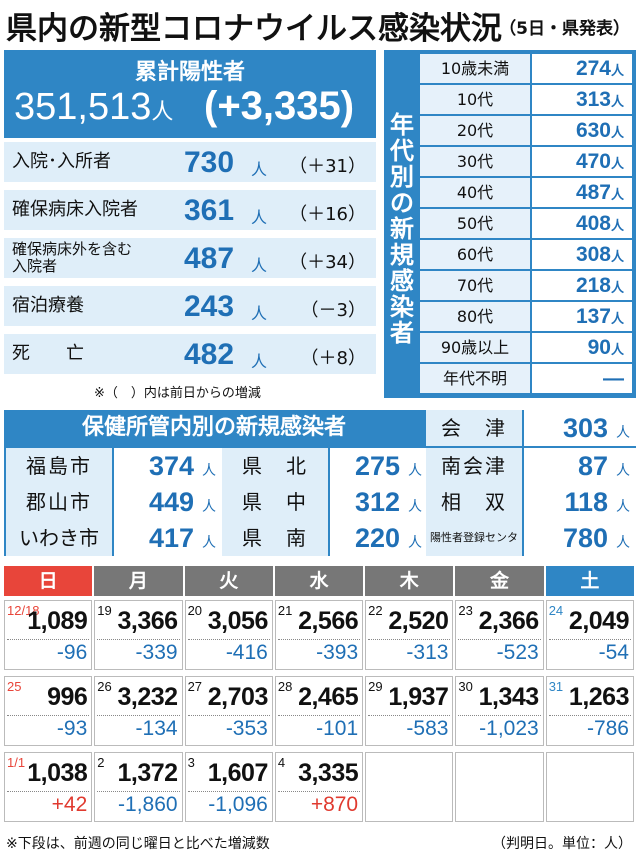 This screenshot has height=858, width=640. Describe the element at coordinates (593, 192) in the screenshot. I see `age-value-number: 487` at that location.